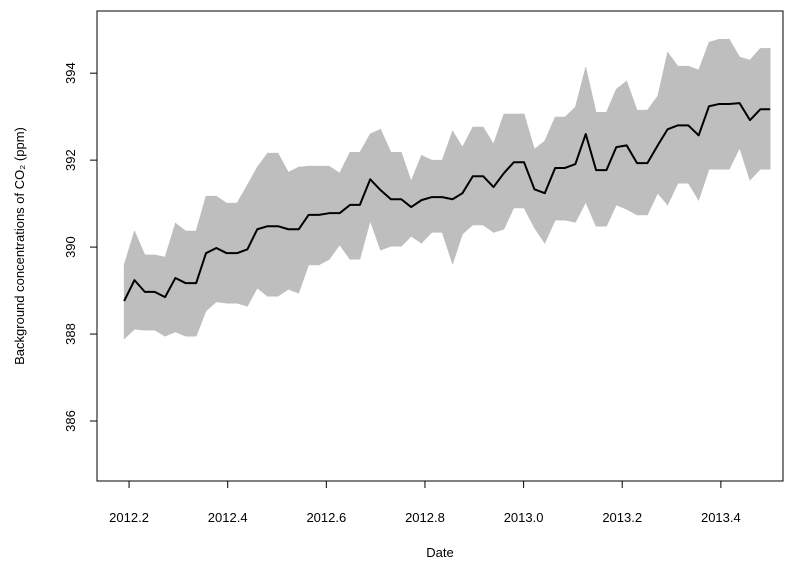 The width and height of the screenshot is (788, 567). I want to click on y-tick-label: 390, so click(70, 247).